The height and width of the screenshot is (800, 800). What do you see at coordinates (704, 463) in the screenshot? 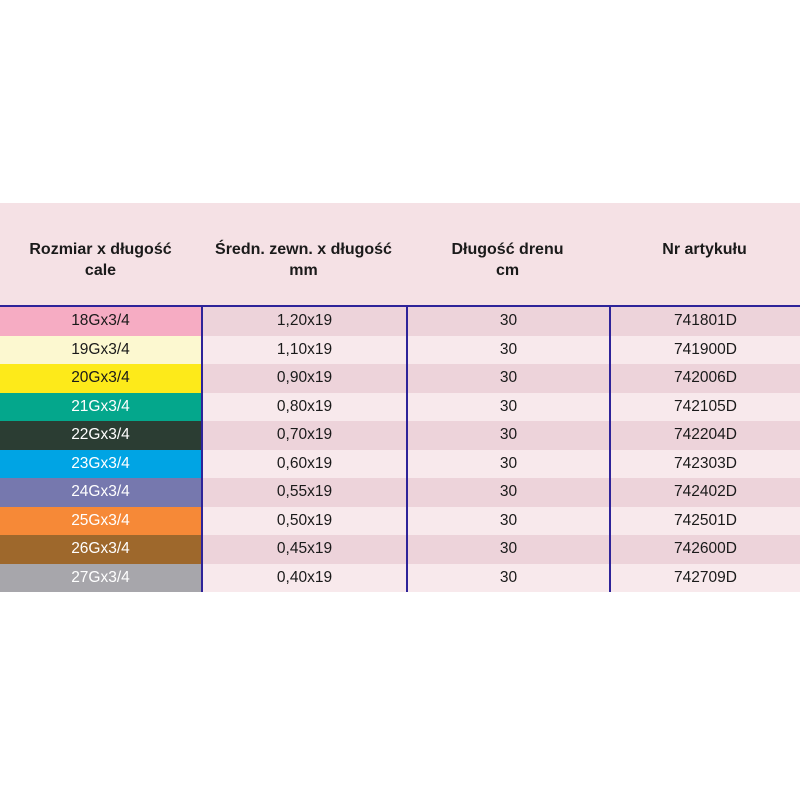
I see `article-number-cell: 742303D` at bounding box center [704, 463].